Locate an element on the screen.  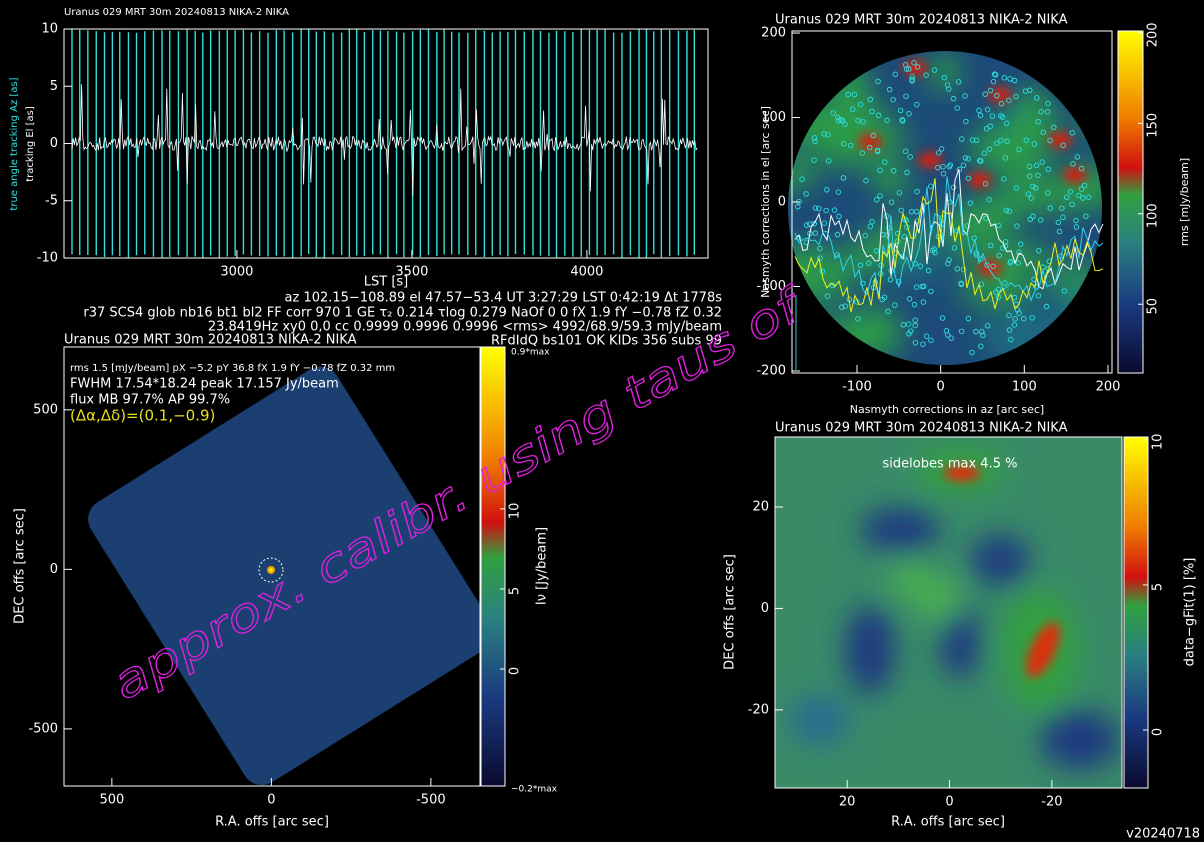
y-tick-label: 0 is located at coordinates (54, 143).